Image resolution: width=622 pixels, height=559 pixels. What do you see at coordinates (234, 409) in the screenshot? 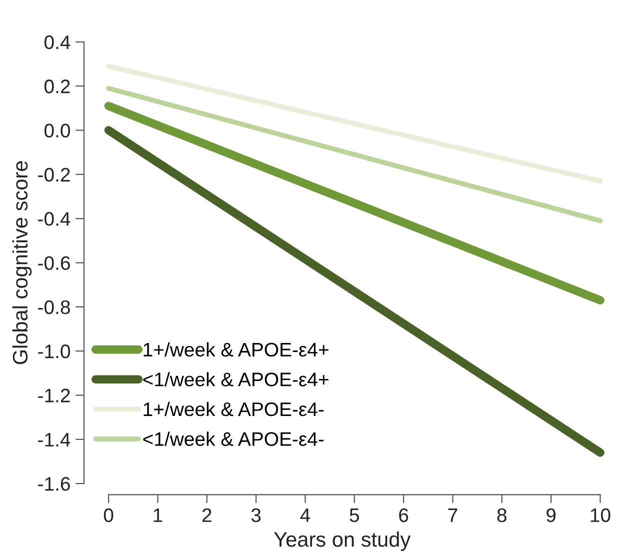
I see `legend-label: 1+/week & APOE-ε4-` at bounding box center [234, 409].